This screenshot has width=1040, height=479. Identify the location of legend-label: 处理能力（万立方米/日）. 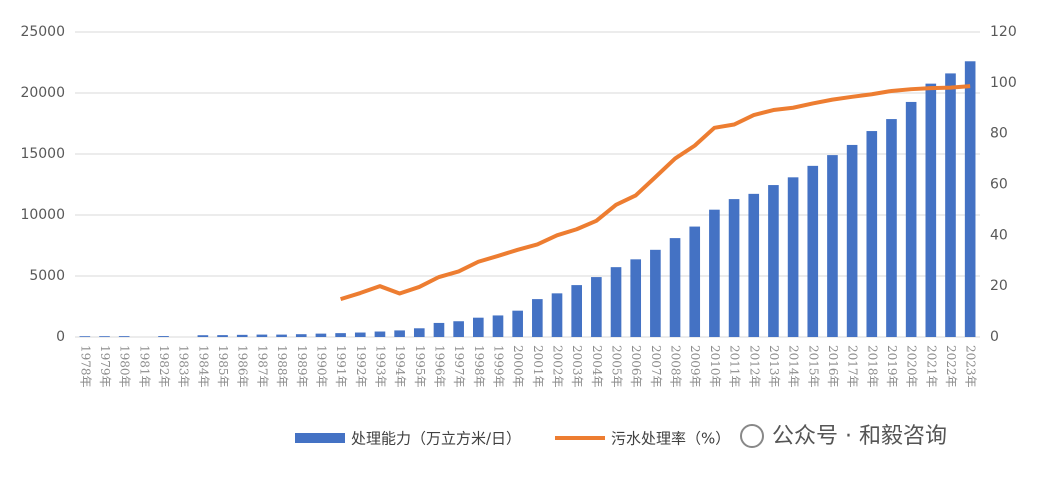
(436, 439).